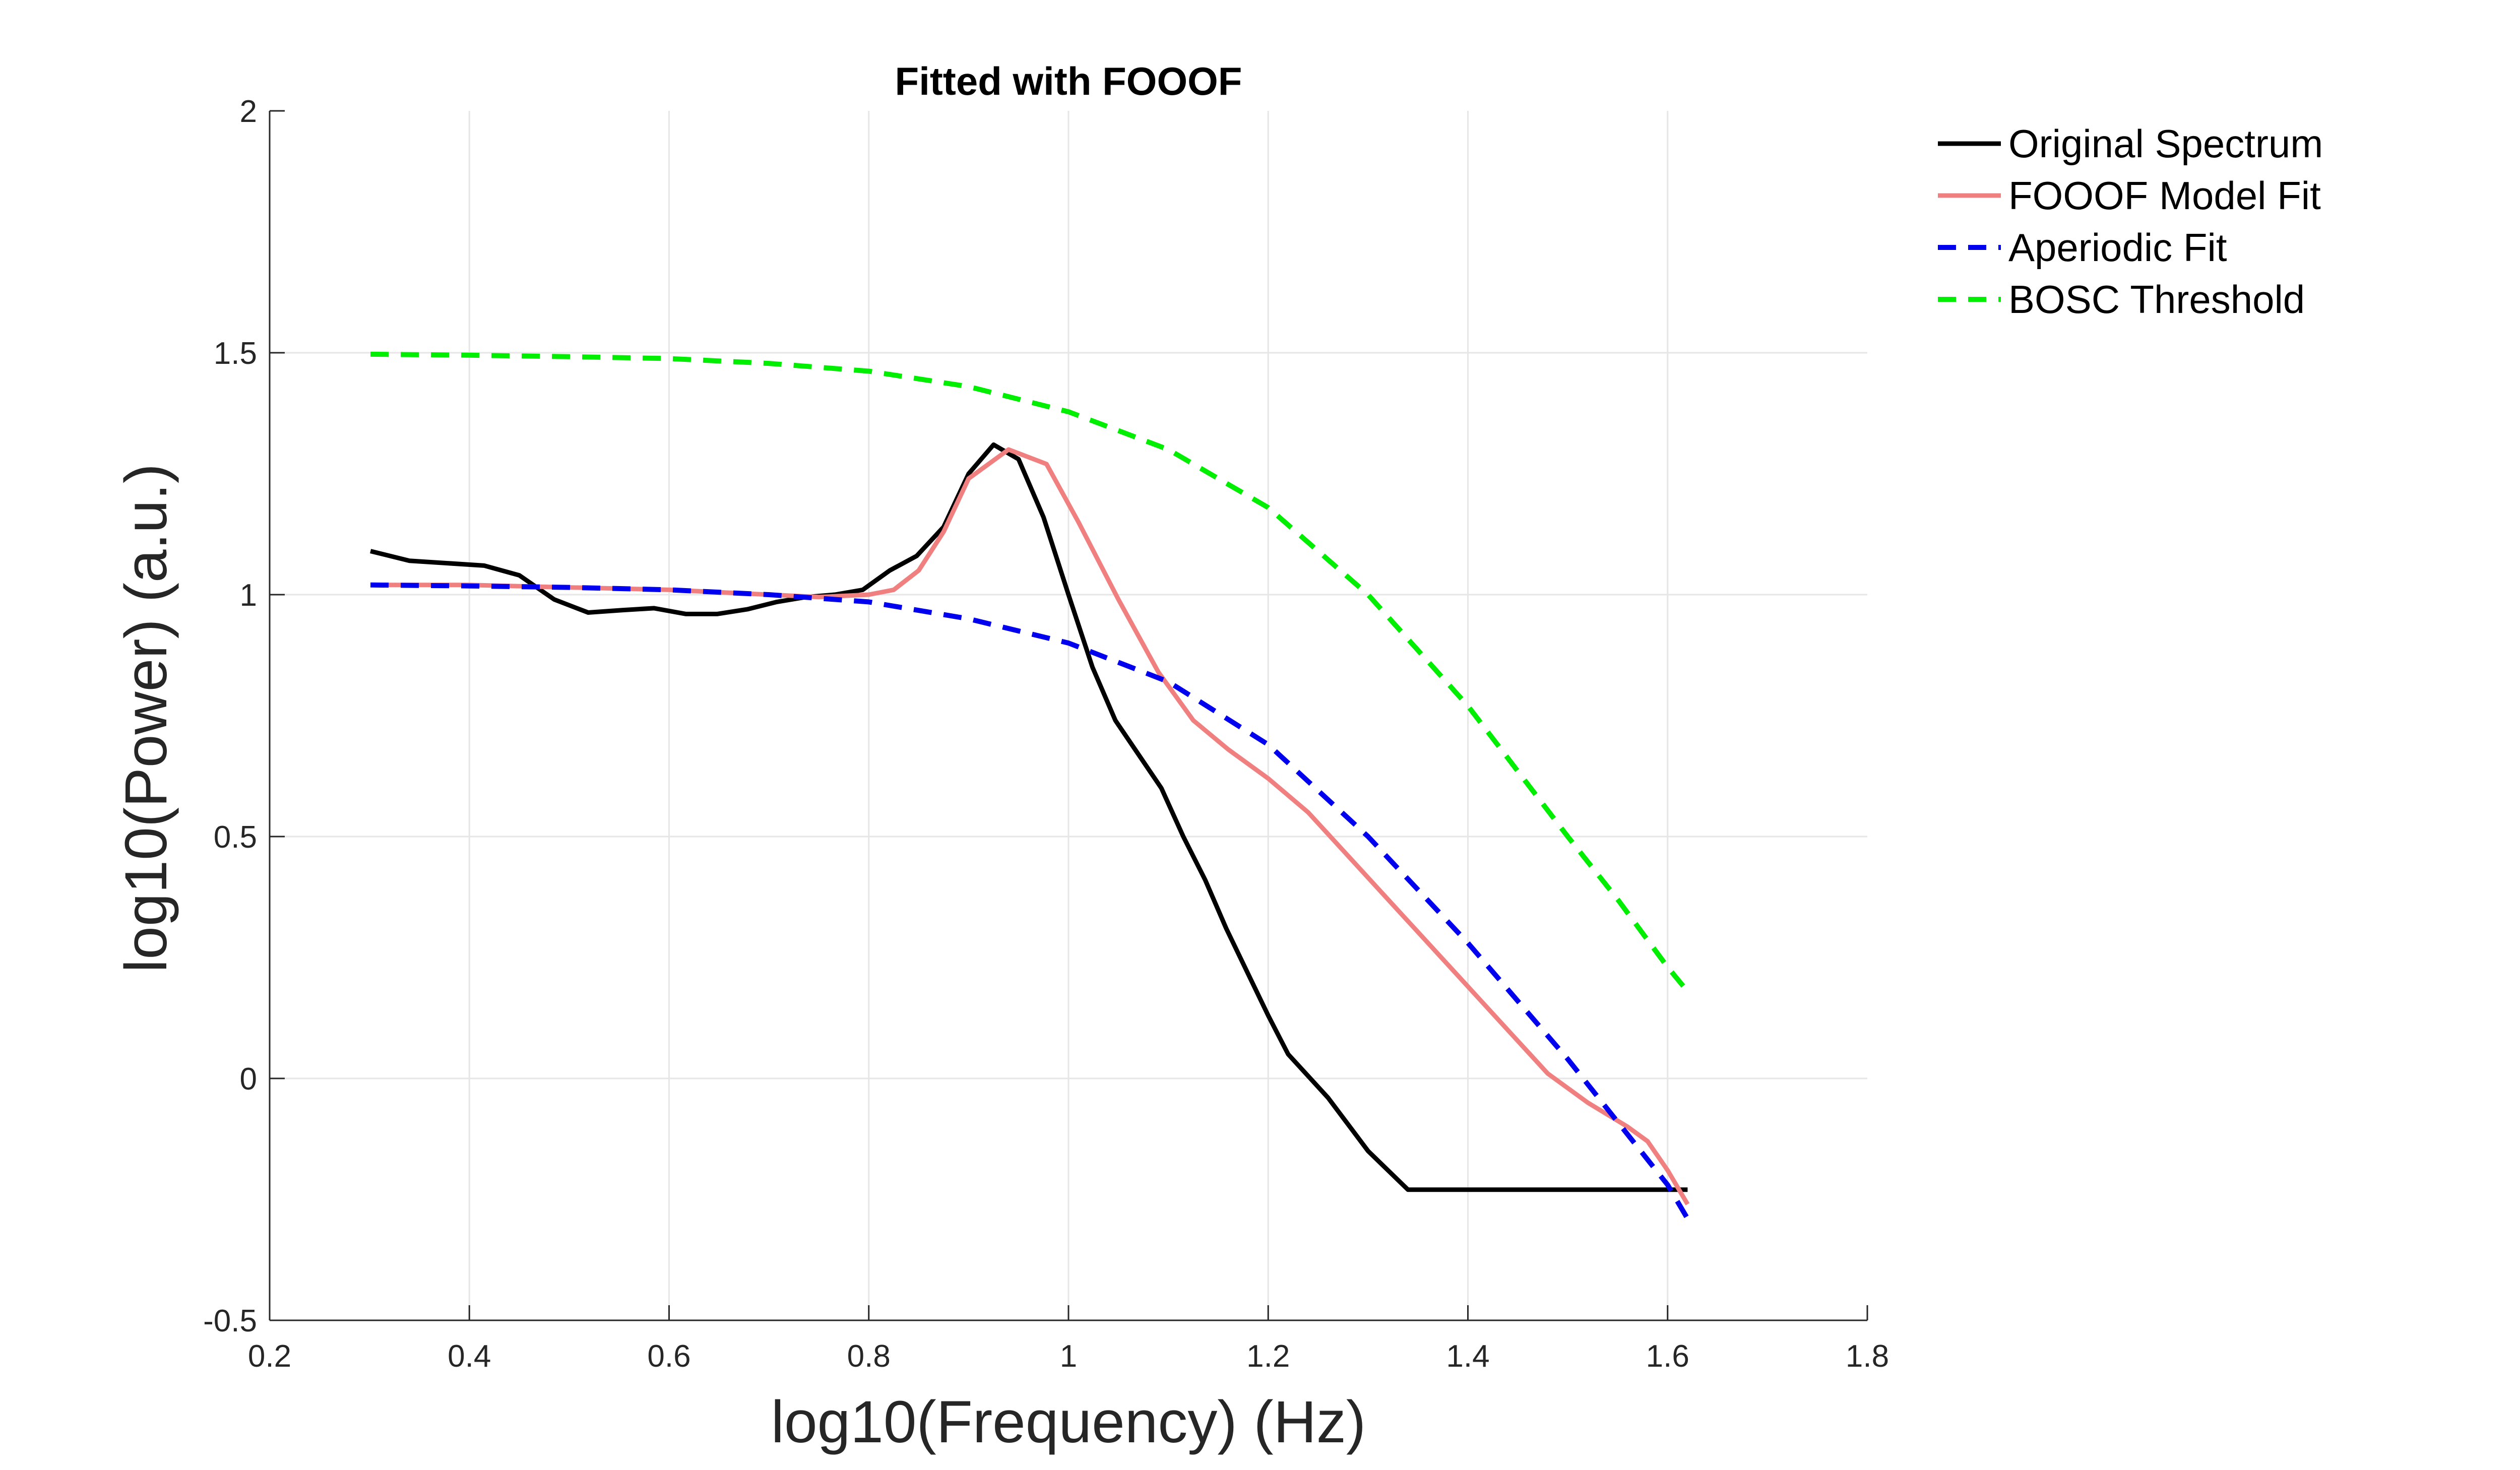 The image size is (2520, 1470). What do you see at coordinates (235, 837) in the screenshot?
I see `y-tick-label: 0.5` at bounding box center [235, 837].